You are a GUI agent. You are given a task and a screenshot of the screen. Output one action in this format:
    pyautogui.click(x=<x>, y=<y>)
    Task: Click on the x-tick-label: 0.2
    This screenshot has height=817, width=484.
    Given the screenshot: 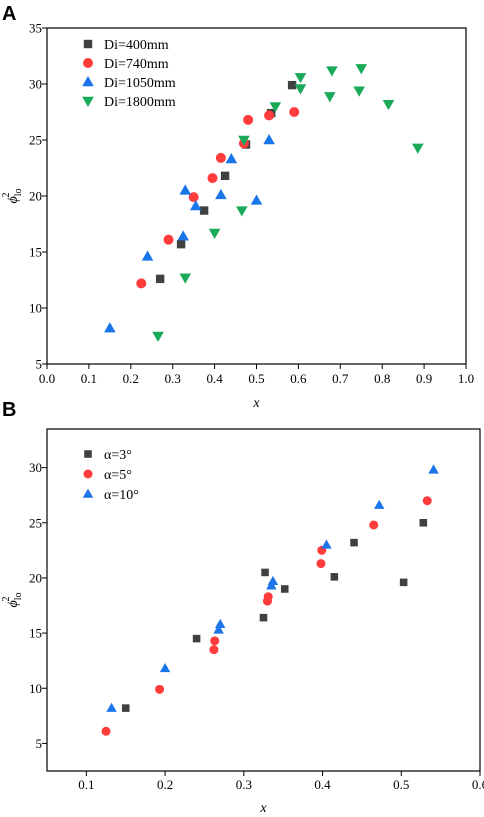 What is the action you would take?
    pyautogui.click(x=131, y=378)
    